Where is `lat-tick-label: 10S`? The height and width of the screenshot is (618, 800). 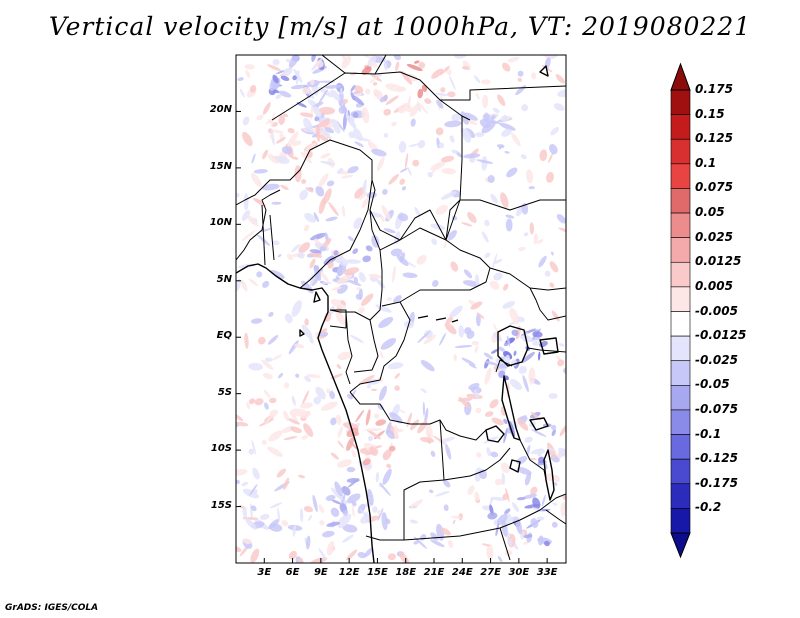 lat-tick-label: 10S is located at coordinates (221, 449).